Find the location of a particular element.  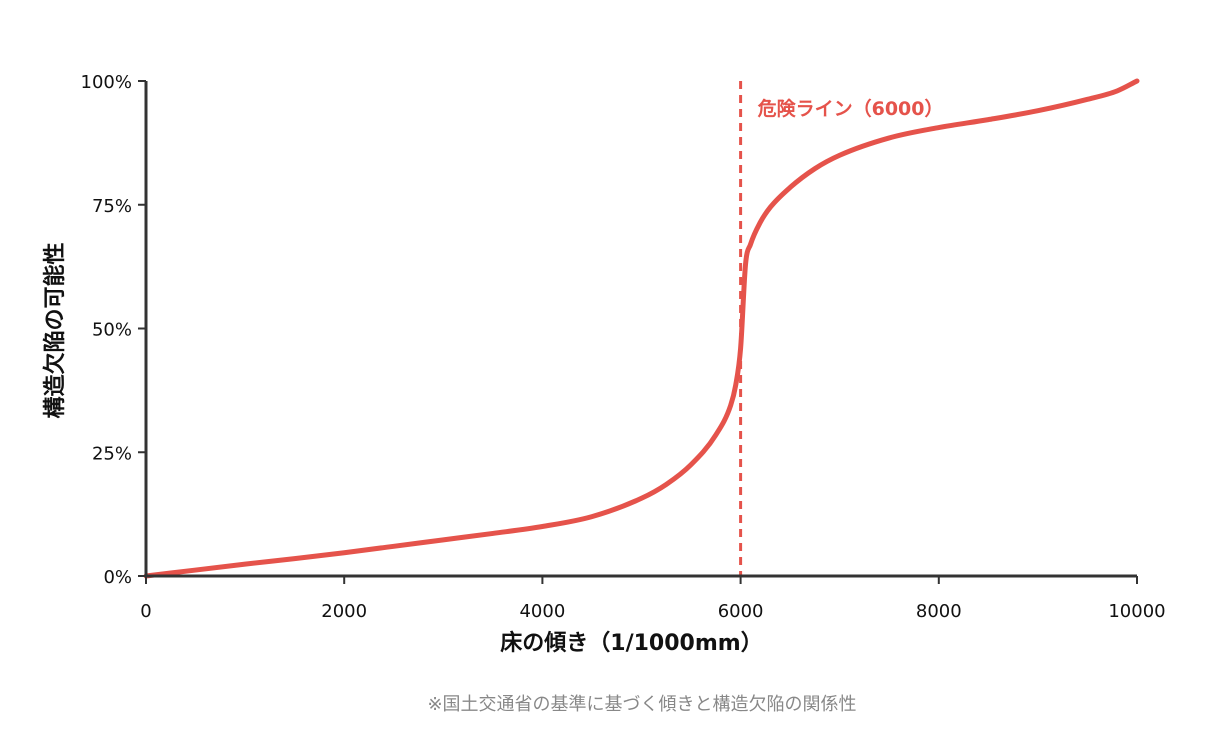

x-tick-label: 4000 is located at coordinates (542, 611).